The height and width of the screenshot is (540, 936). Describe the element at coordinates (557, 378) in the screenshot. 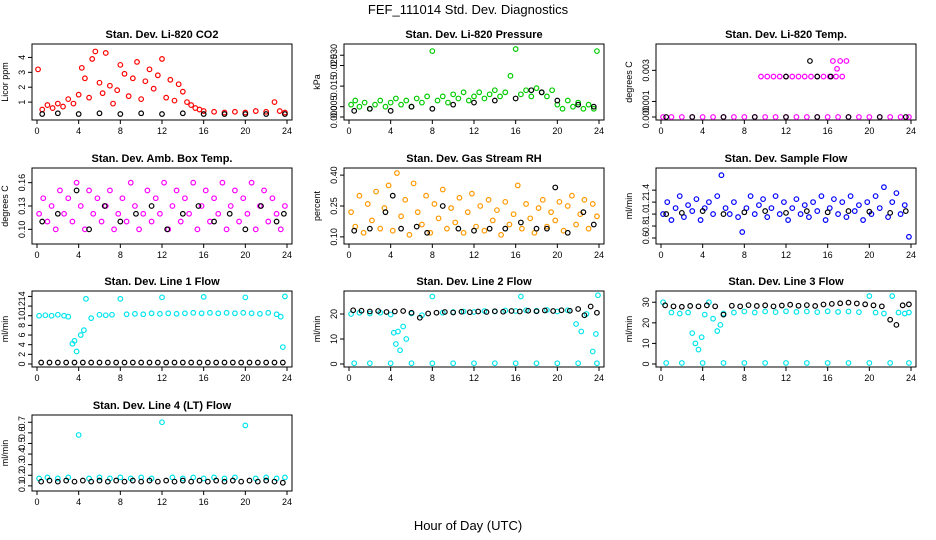

I see `x-tick-label: 20` at that location.